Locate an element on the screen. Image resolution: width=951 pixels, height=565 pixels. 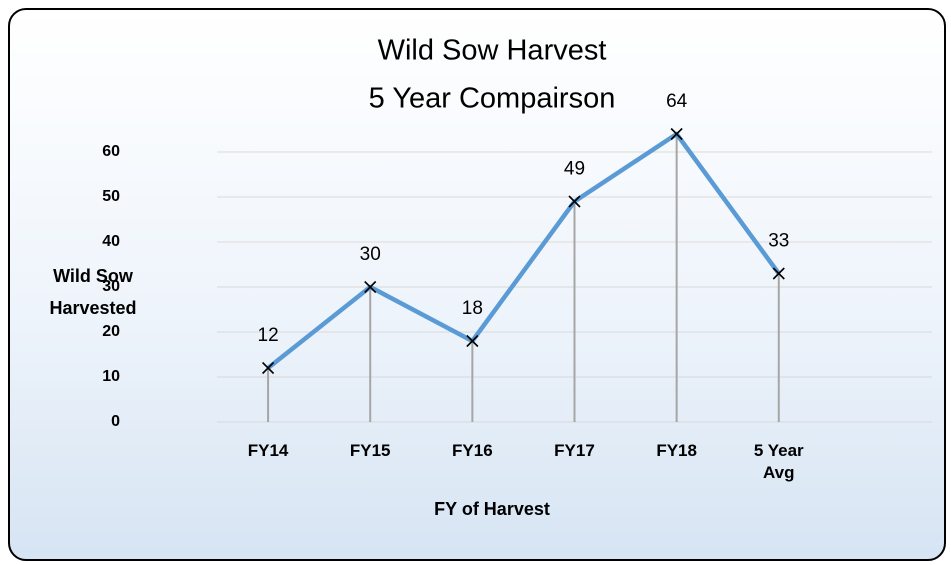
x-tick-label: FY18 is located at coordinates (676, 450).